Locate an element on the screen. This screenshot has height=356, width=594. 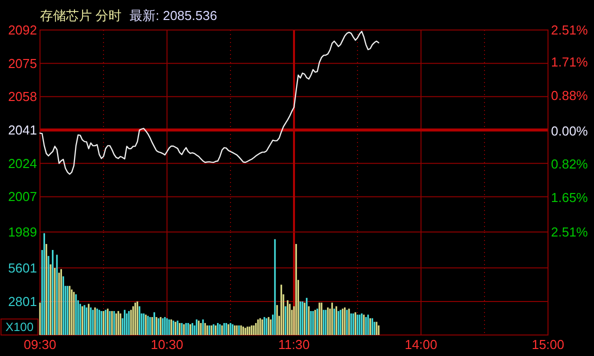
y-tick-label: 2007 is located at coordinates (22, 196).